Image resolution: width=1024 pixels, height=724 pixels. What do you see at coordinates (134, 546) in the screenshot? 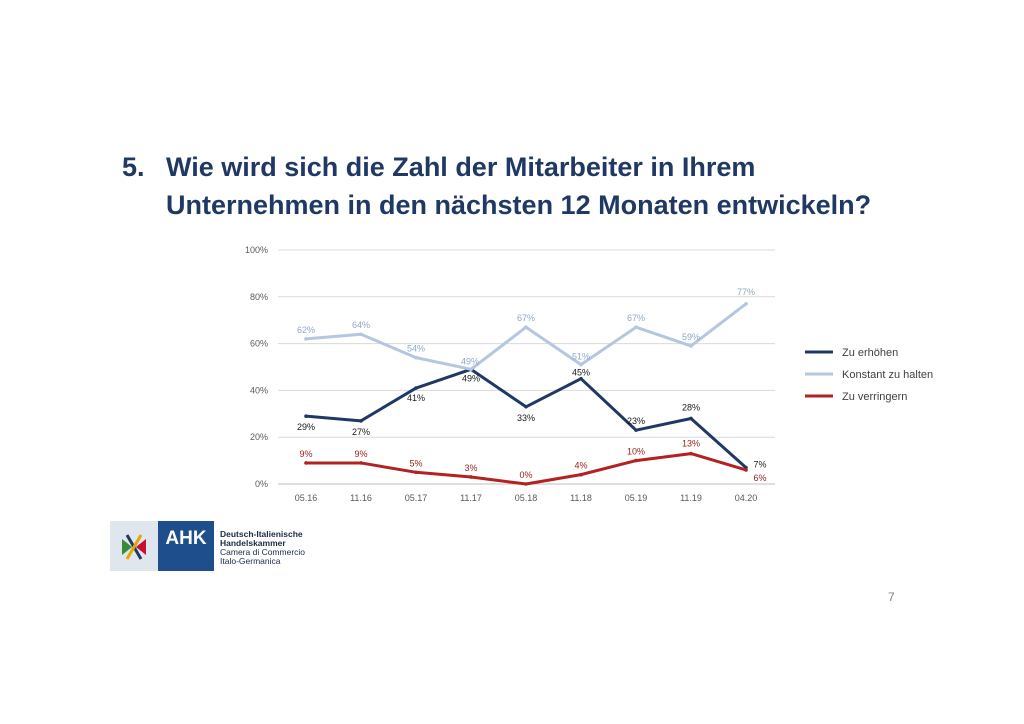
I see `ahk-emblem` at bounding box center [134, 546].